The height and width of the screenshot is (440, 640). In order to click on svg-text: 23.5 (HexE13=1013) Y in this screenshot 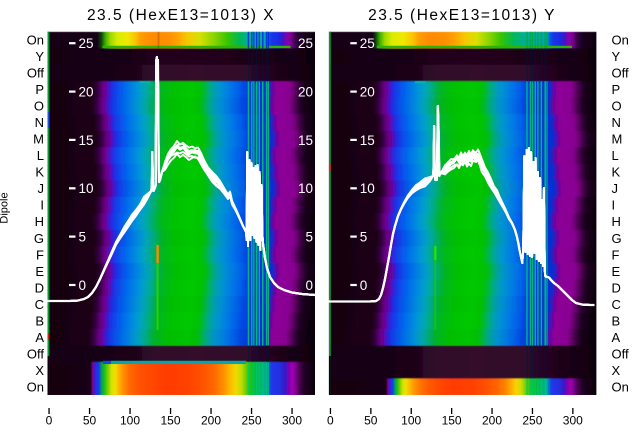, I will do `click(462, 15)`.